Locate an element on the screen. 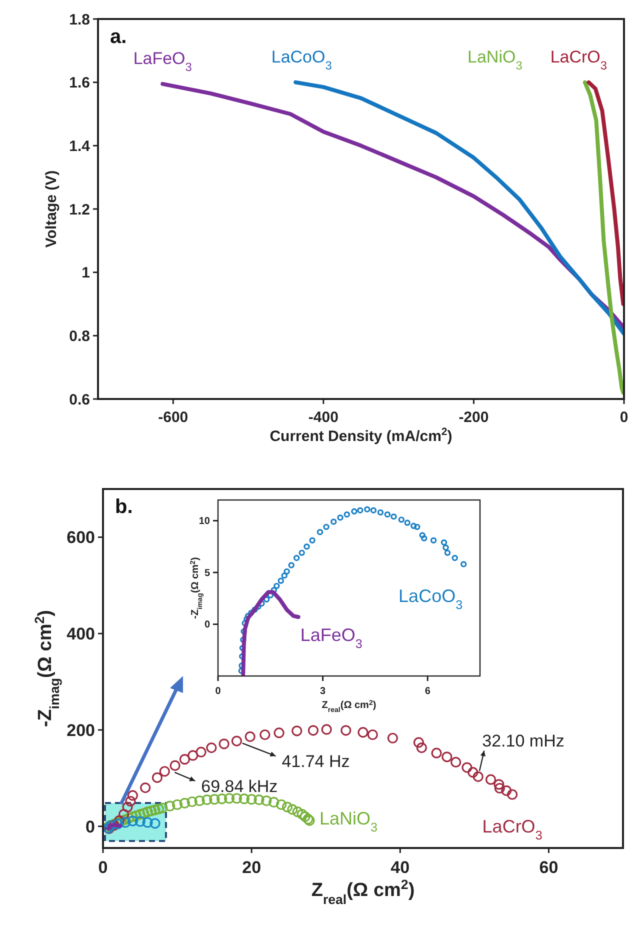 The width and height of the screenshot is (639, 934). annotation: 41.74 Hz is located at coordinates (316, 762).